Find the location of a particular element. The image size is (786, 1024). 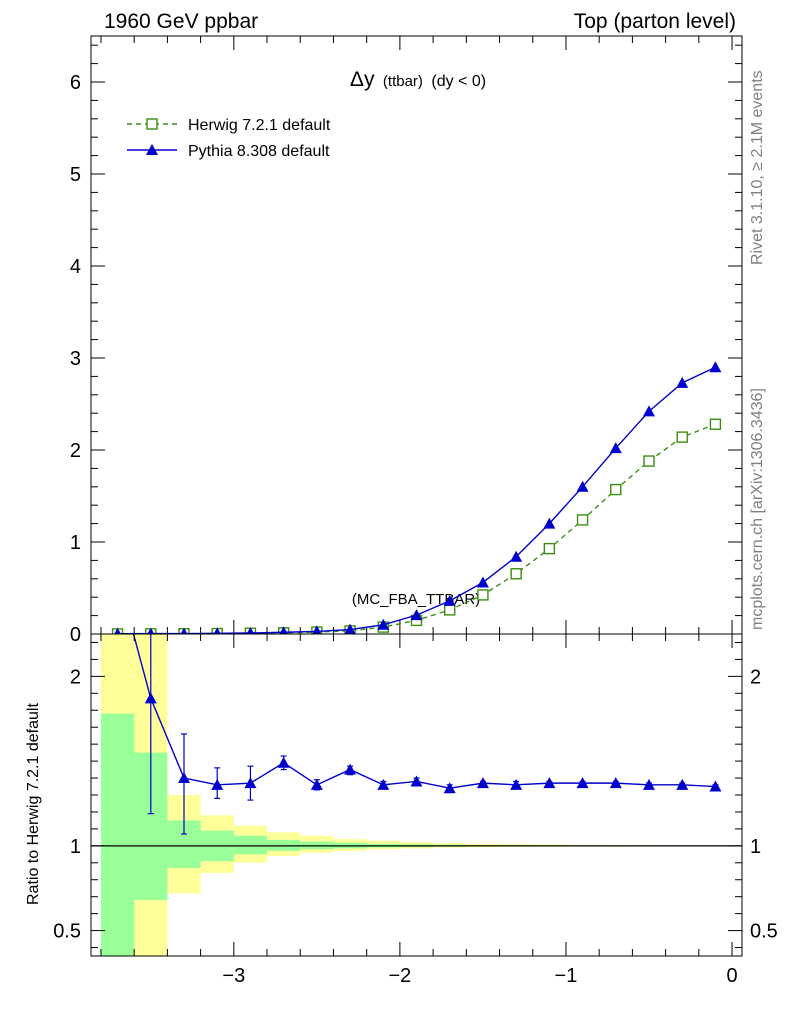

title-subscript: (ttbar) is located at coordinates (403, 81).